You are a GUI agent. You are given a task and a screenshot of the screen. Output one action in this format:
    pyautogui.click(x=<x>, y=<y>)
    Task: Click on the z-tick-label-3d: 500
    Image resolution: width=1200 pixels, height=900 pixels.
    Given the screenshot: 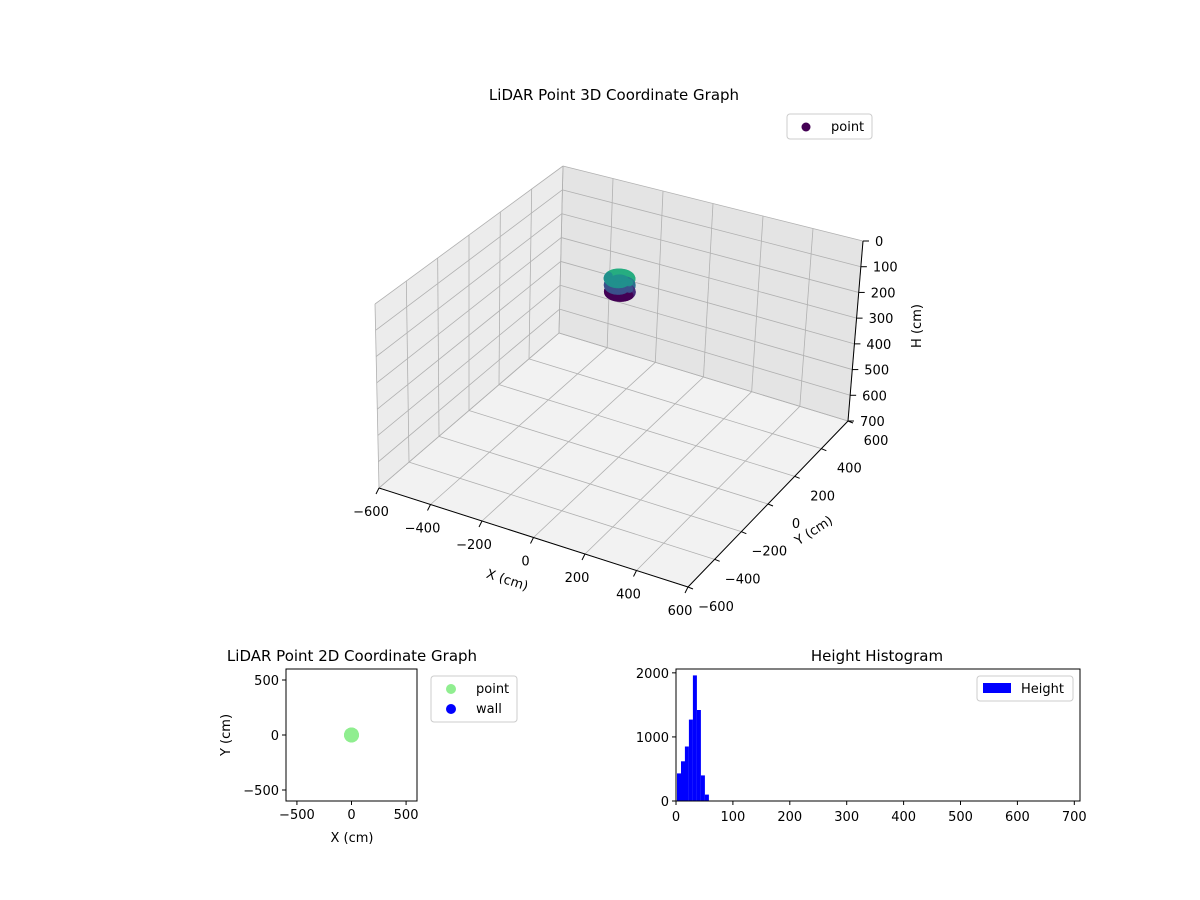 What is the action you would take?
    pyautogui.click(x=876, y=371)
    